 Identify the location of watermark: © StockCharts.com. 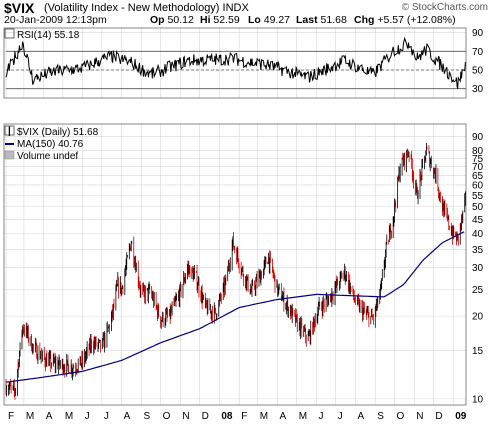
(444, 7).